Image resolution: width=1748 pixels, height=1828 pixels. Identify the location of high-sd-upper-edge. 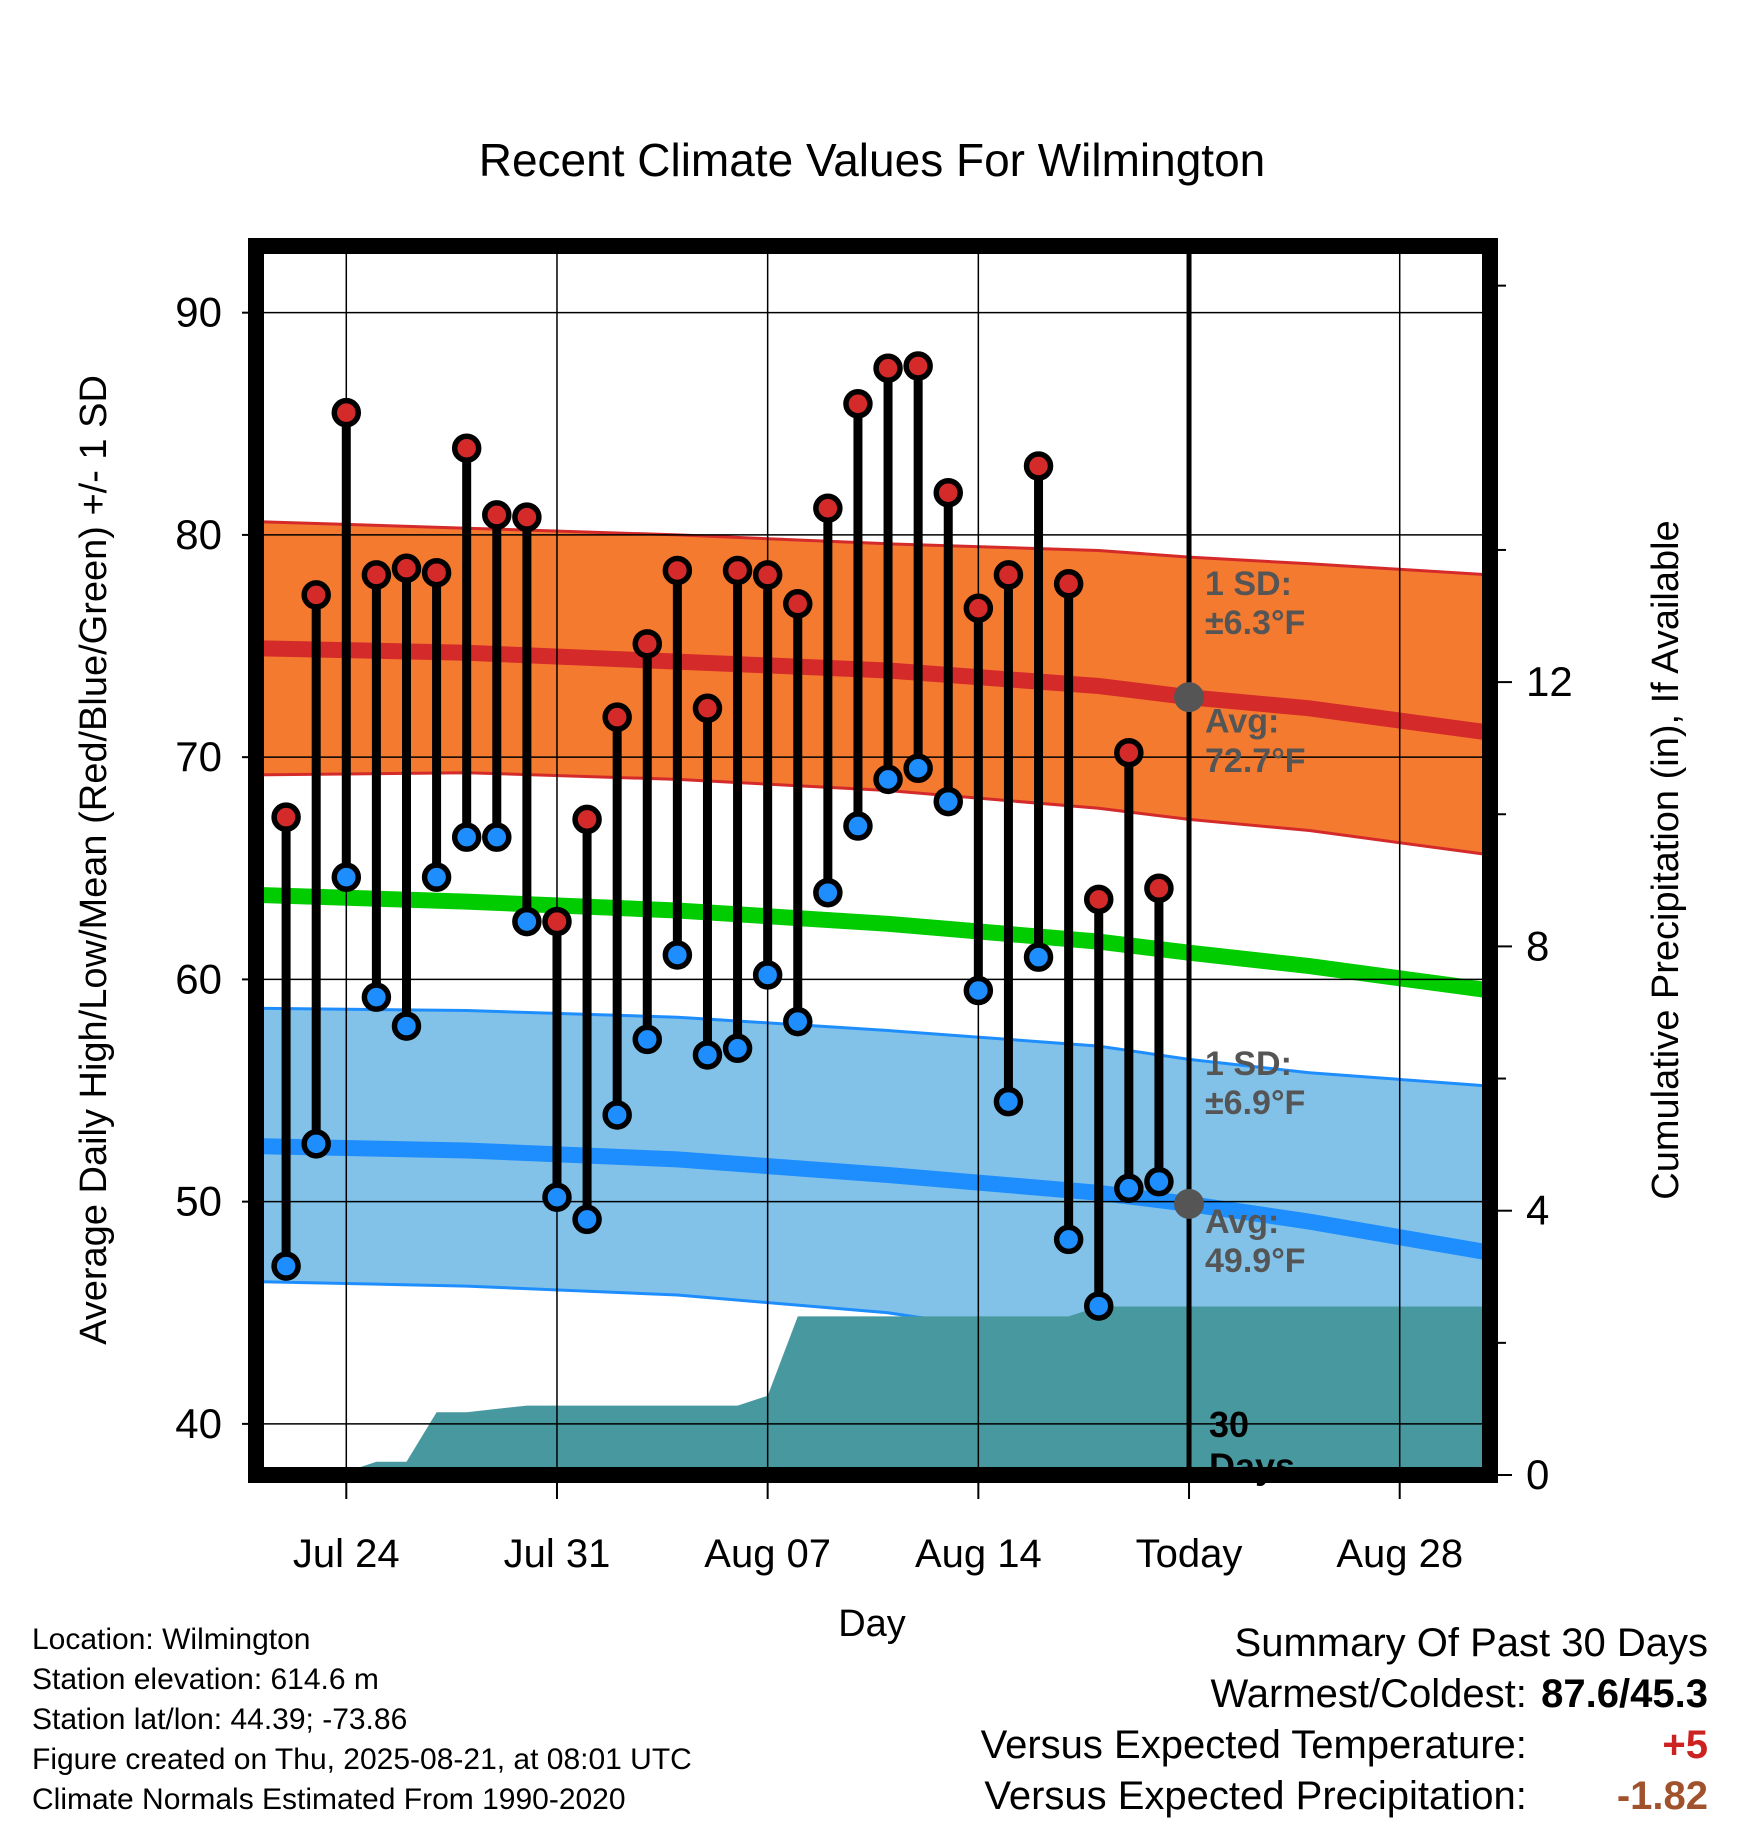
(873, 548).